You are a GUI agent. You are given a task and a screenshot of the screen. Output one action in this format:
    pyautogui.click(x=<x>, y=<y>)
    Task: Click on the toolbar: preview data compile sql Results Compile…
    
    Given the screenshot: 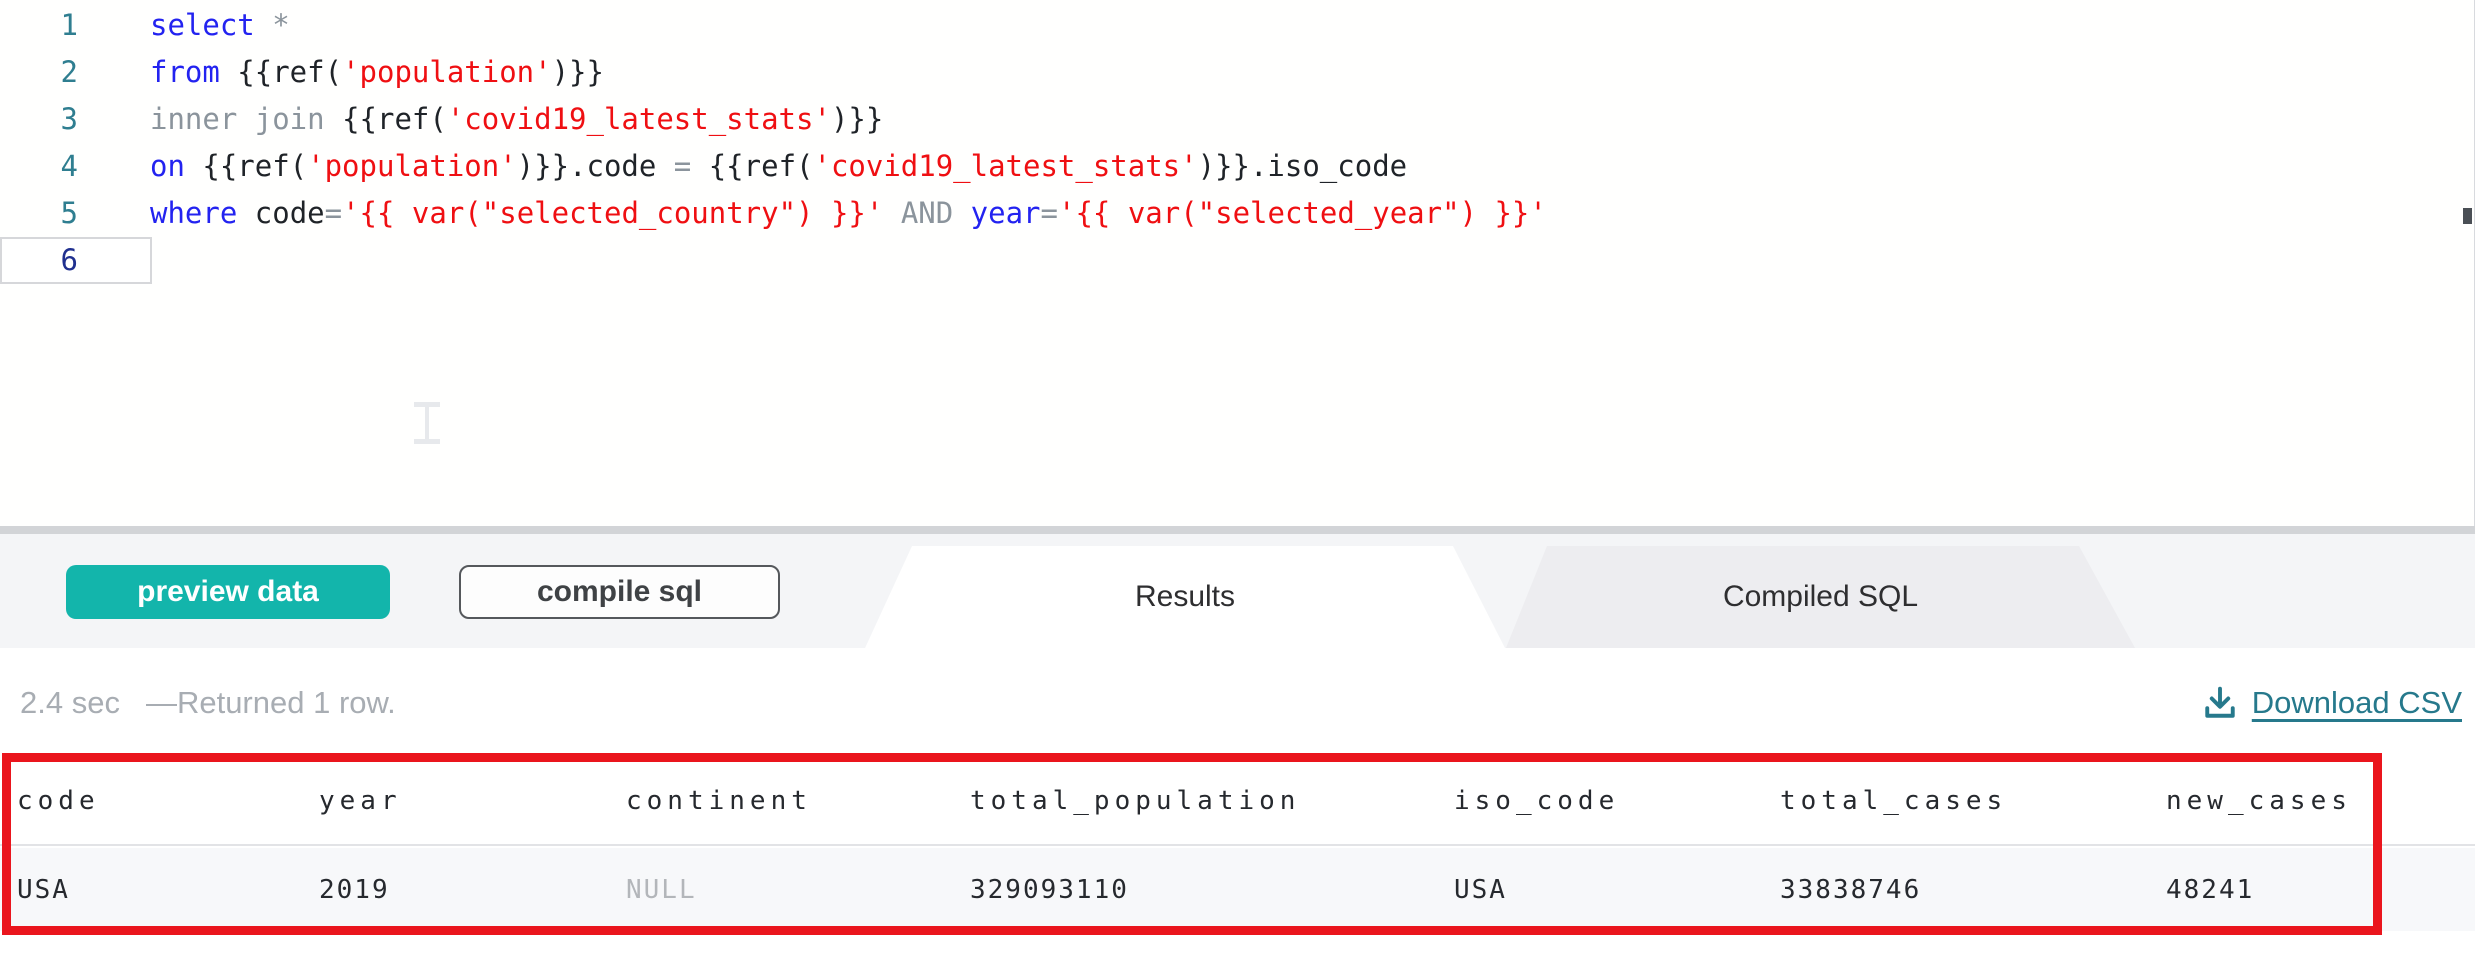 What is the action you would take?
    pyautogui.click(x=1237, y=591)
    